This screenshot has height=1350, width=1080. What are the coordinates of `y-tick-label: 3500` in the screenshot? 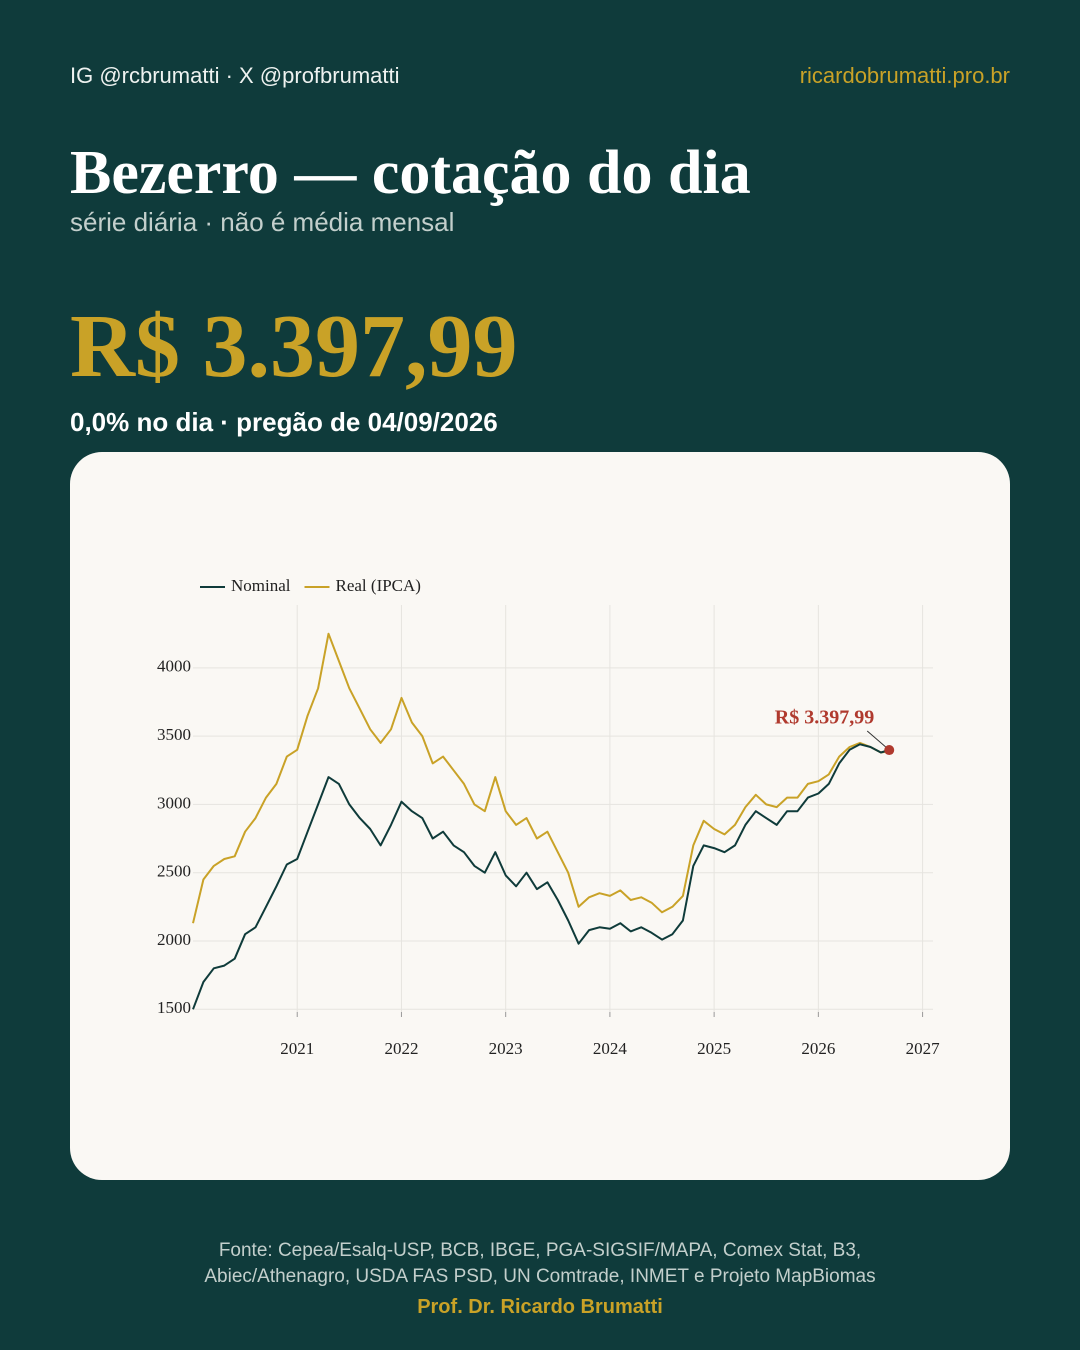 It's located at (174, 734).